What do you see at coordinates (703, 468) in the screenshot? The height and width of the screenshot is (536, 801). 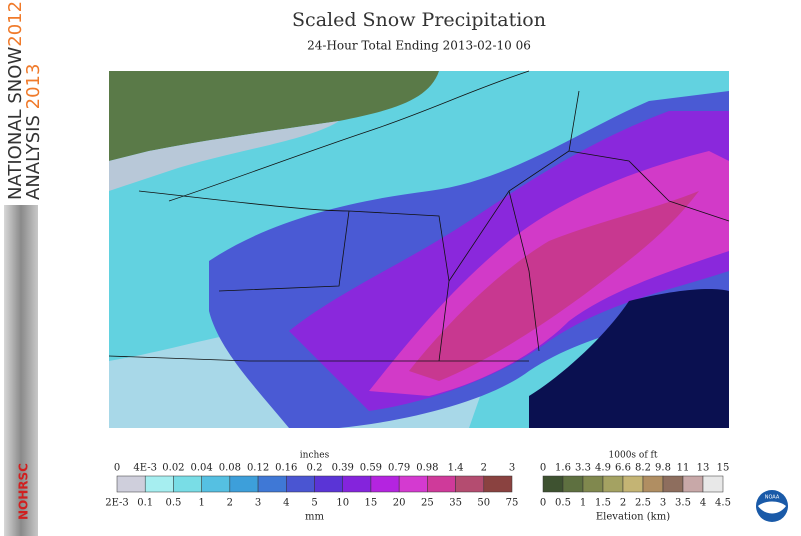 I see `legend-top-label: 13` at bounding box center [703, 468].